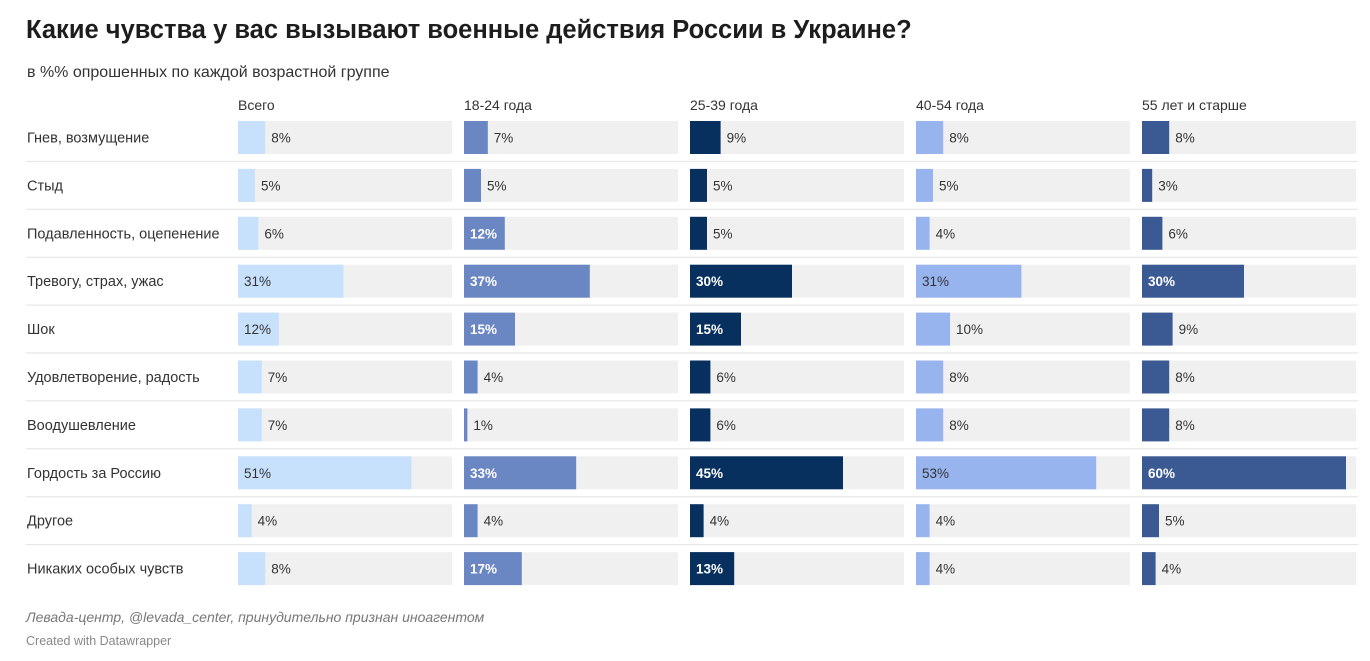 This screenshot has height=661, width=1370. Describe the element at coordinates (81, 426) in the screenshot. I see `row-label: Воодушевление` at that location.